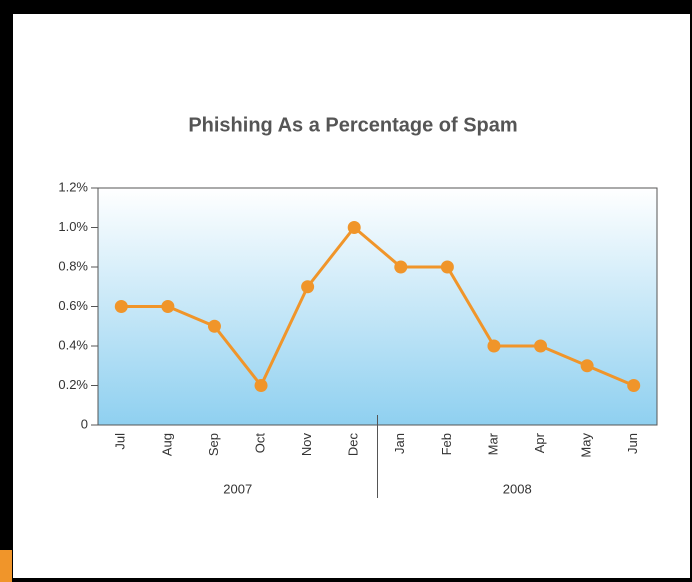 Image resolution: width=692 pixels, height=582 pixels. Describe the element at coordinates (586, 445) in the screenshot. I see `x-tick-label: May` at that location.